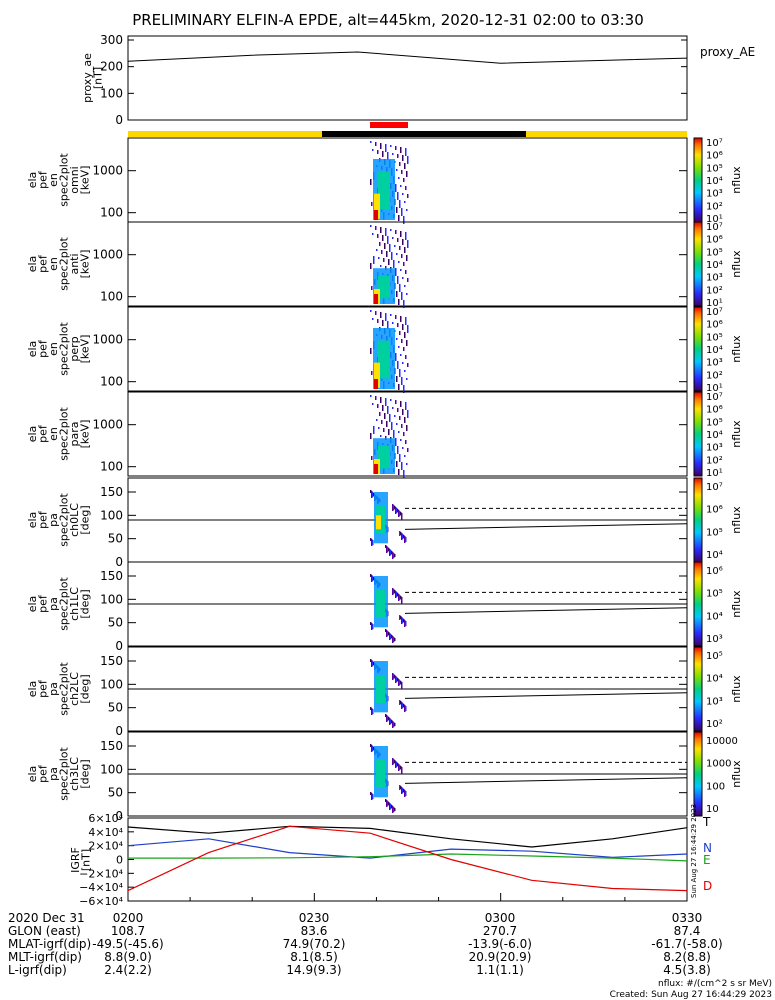  I want to click on igrf-legend-N: N, so click(707, 848).